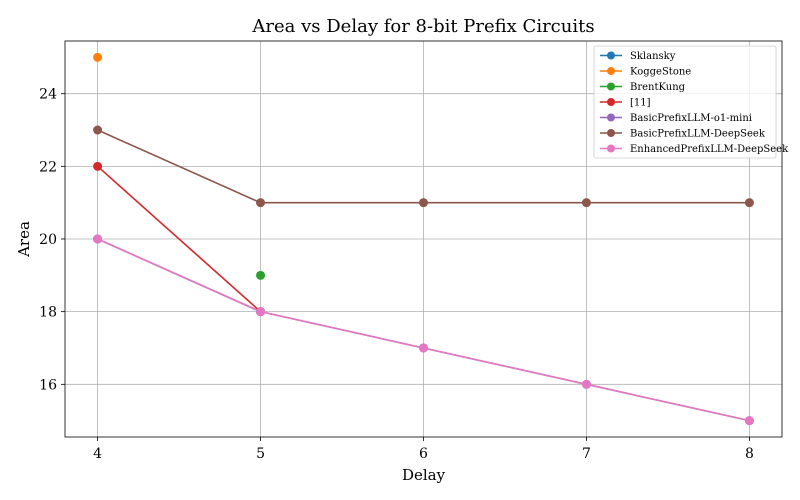  I want to click on y-tick-label: 24, so click(48, 95).